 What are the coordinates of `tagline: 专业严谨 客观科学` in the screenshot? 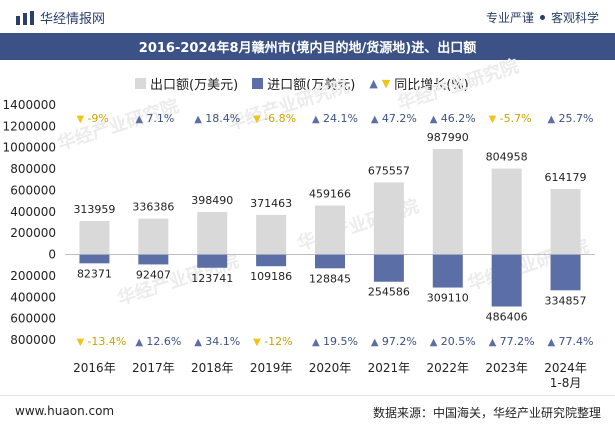 It's located at (542, 17).